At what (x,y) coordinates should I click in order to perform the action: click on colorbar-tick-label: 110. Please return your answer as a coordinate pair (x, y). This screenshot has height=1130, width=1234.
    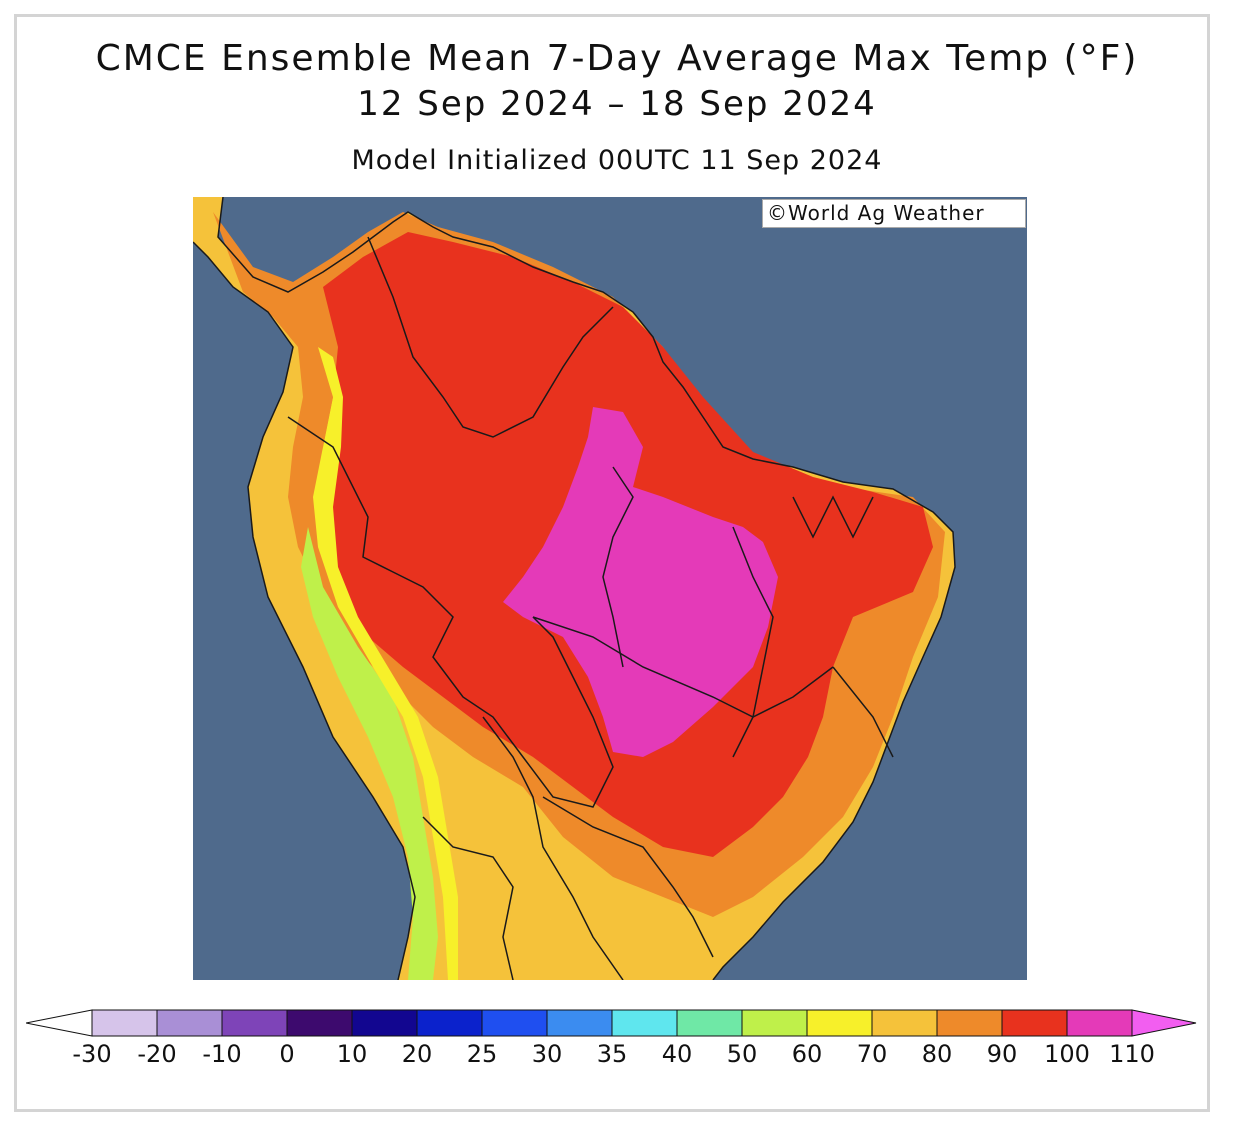
    Looking at the image, I should click on (1132, 1054).